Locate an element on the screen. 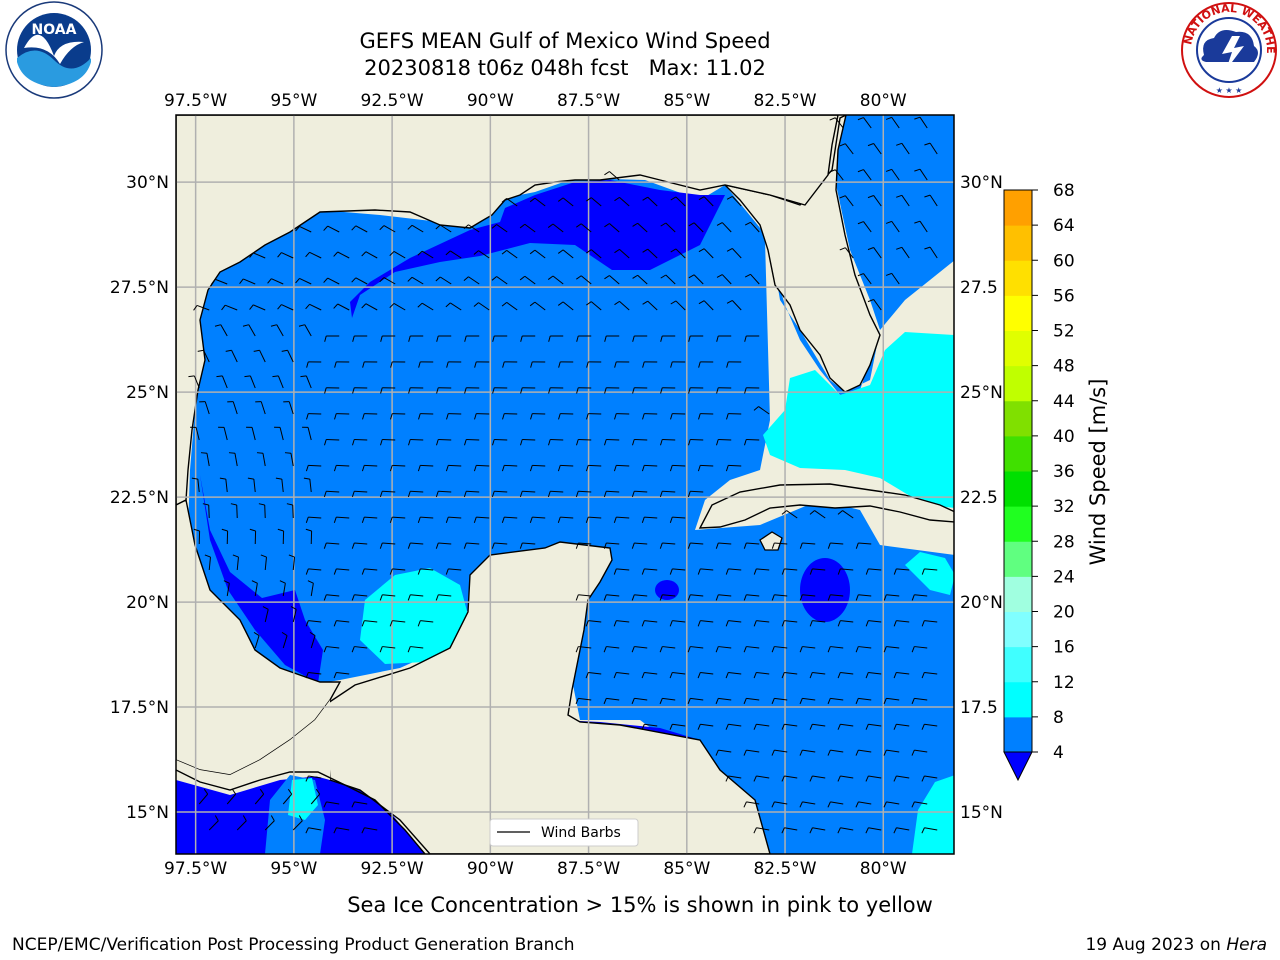 This screenshot has height=960, width=1280. colorbar-tick-label: 64 is located at coordinates (1064, 226).